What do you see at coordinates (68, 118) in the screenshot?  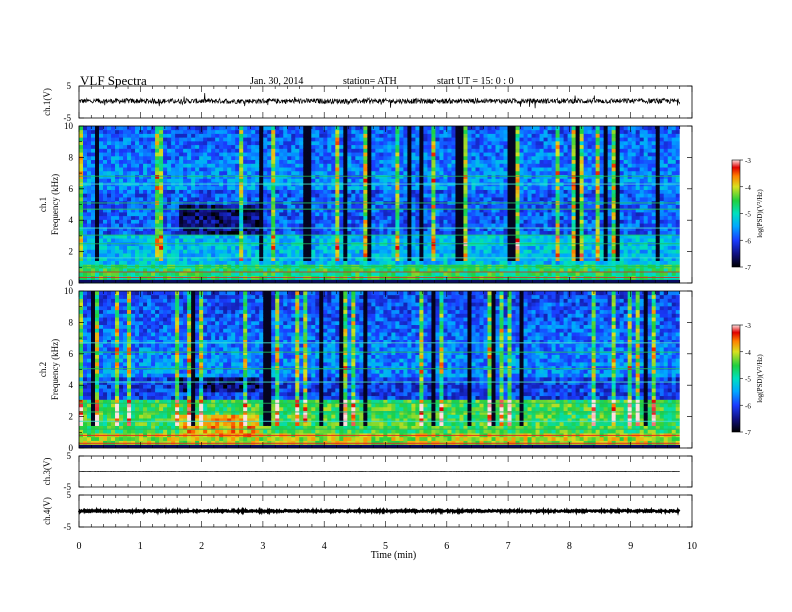 I see `ch1-ytick-label: -5` at bounding box center [68, 118].